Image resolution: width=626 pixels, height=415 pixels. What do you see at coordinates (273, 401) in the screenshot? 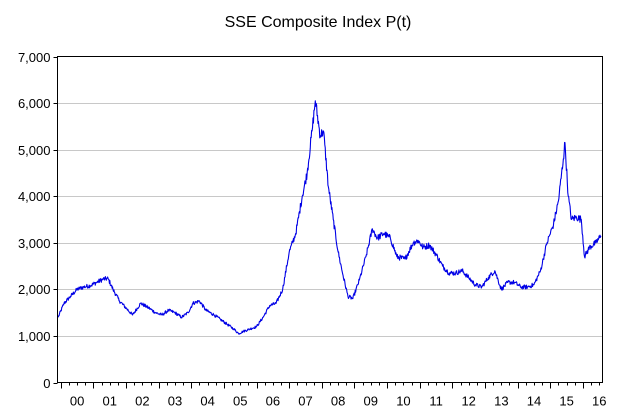
I see `x-tick-label: 06` at bounding box center [273, 401].